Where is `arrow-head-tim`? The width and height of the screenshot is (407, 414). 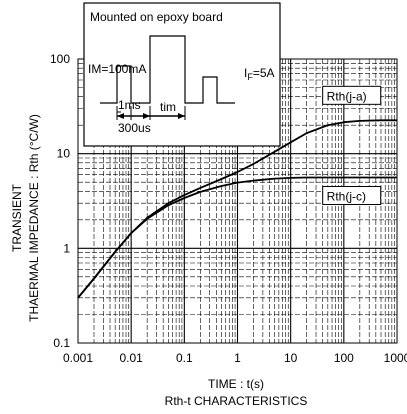 arrow-head-tim is located at coordinates (181, 116).